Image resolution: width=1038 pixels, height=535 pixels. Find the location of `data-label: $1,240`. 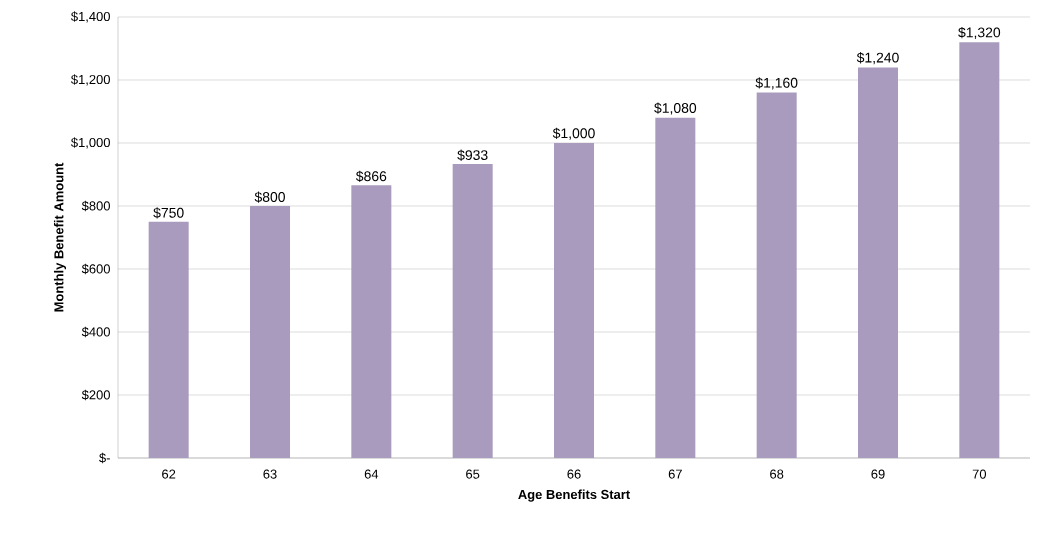

data-label: $1,240 is located at coordinates (877, 58).